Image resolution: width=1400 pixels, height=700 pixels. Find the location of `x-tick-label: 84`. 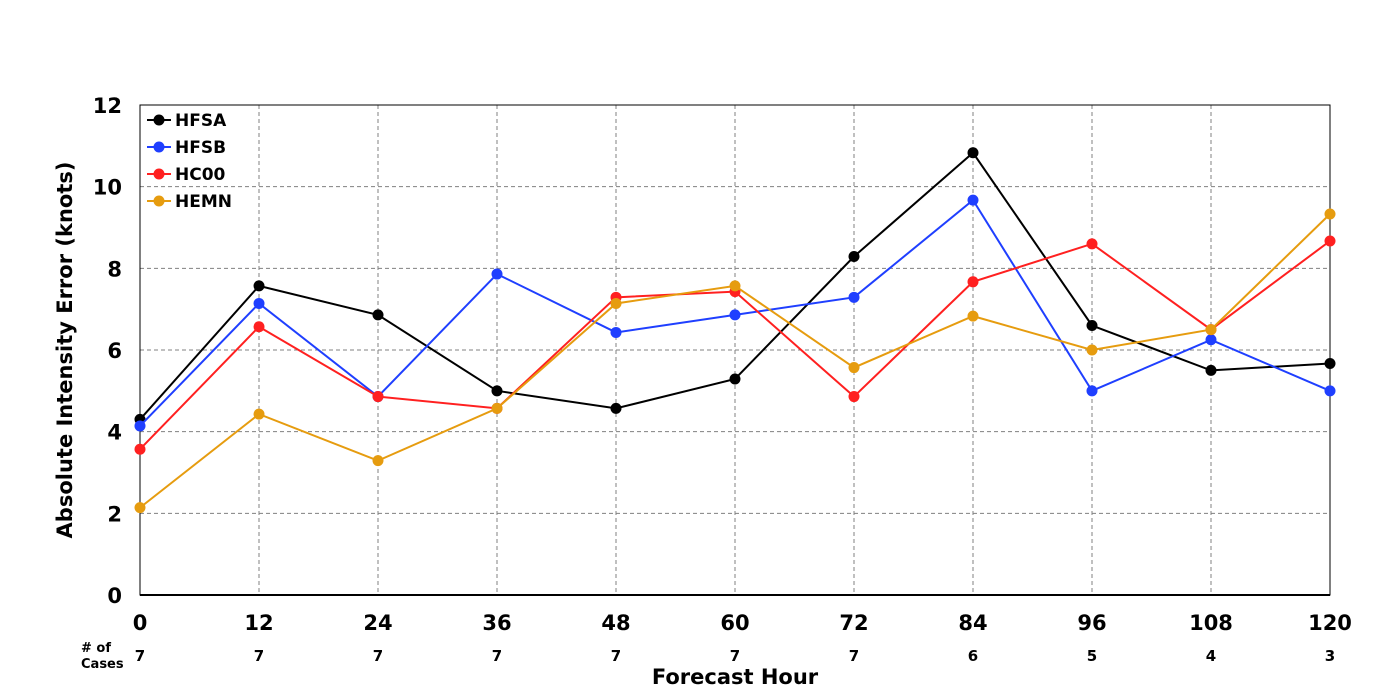

x-tick-label: 84 is located at coordinates (972, 623).